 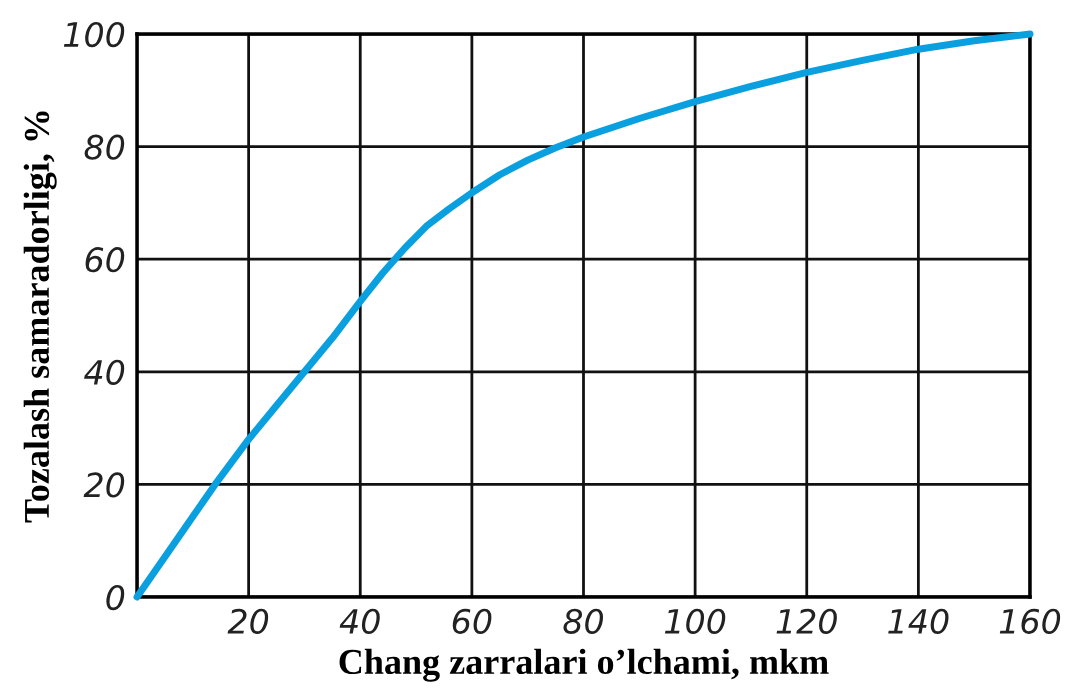 What do you see at coordinates (918, 621) in the screenshot?
I see `x-tick-label: 140` at bounding box center [918, 621].